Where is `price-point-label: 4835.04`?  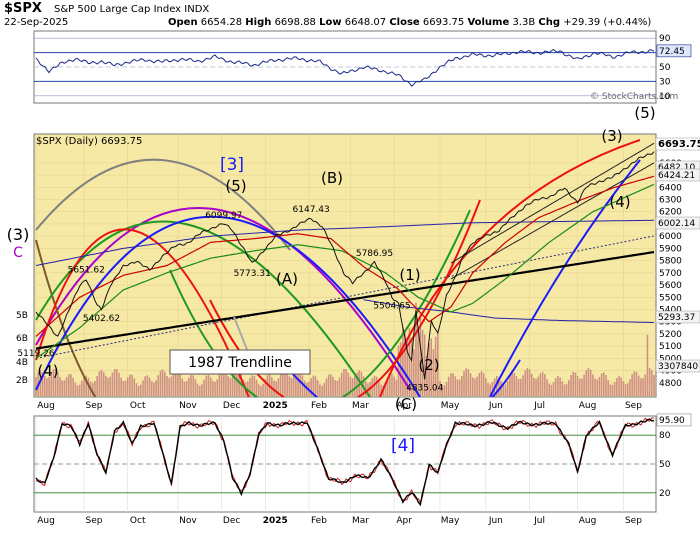 price-point-label: 4835.04 is located at coordinates (424, 389).